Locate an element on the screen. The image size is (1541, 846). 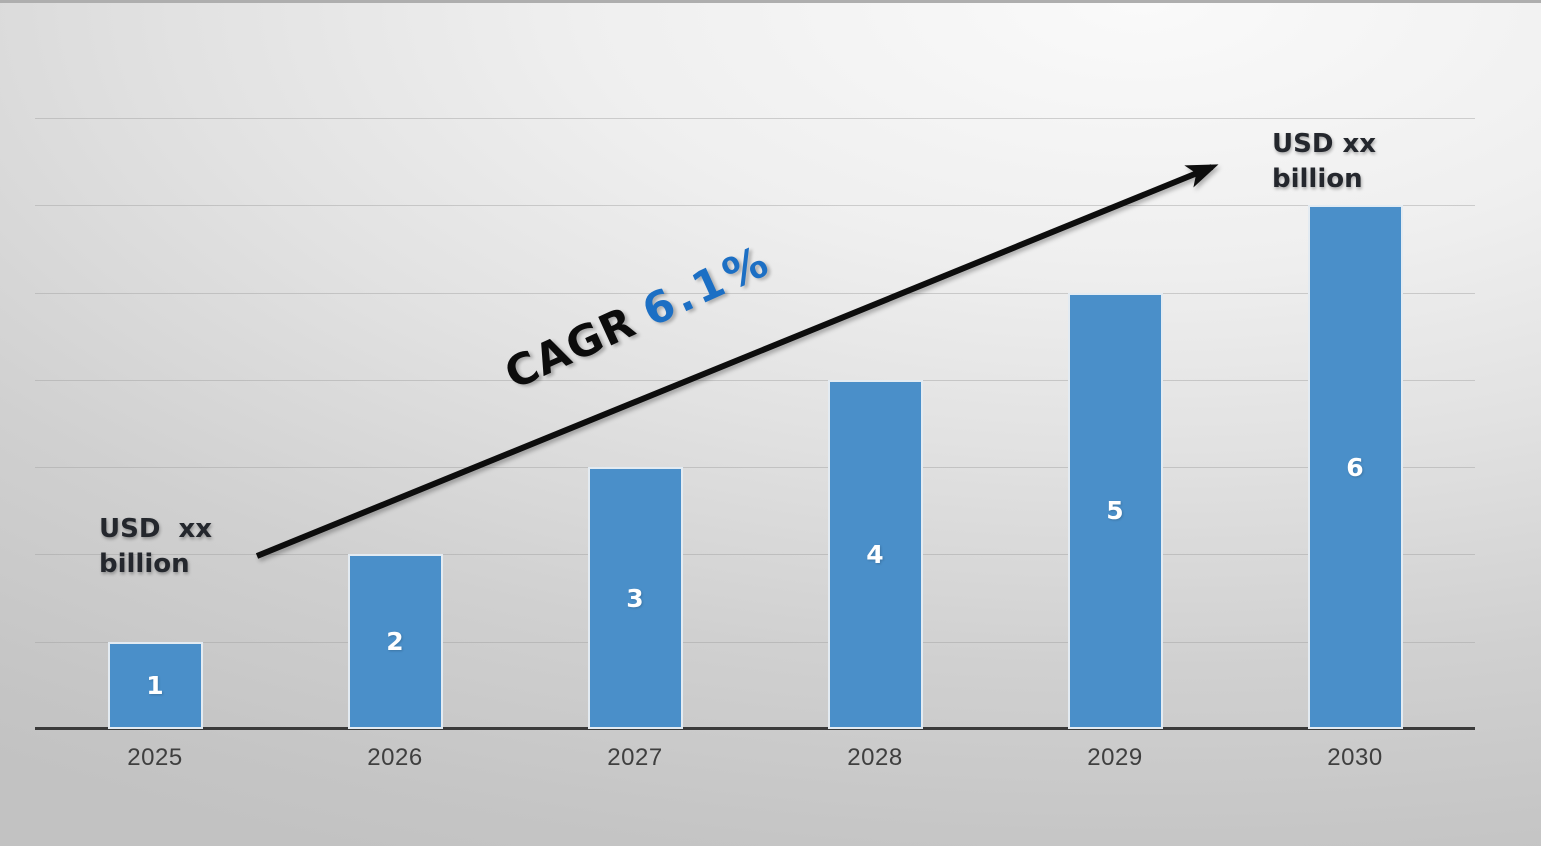
bar-2027: 3 is located at coordinates (635, 598).